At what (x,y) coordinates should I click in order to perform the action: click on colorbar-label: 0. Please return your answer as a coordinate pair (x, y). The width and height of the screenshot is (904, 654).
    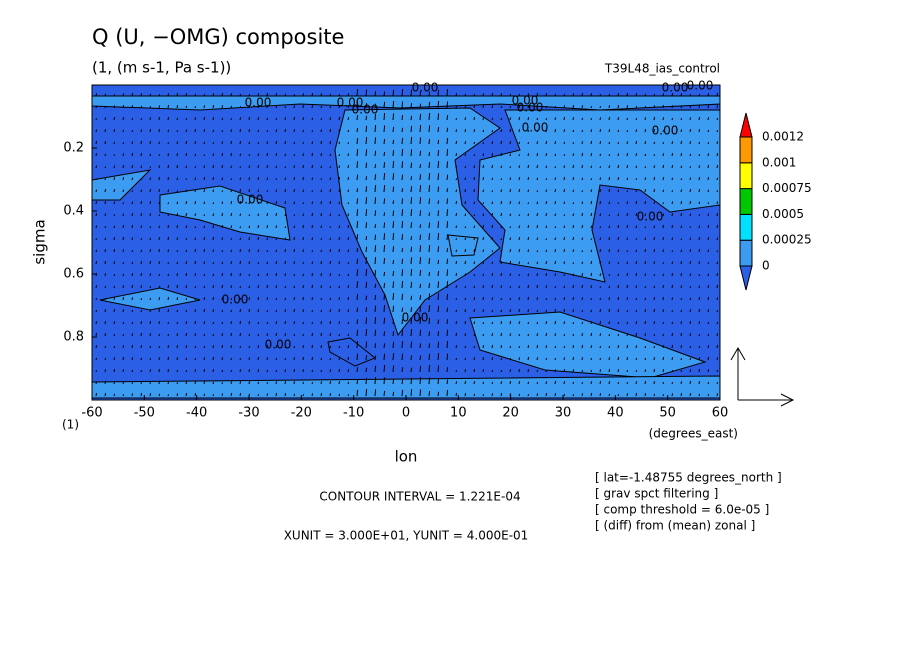
    Looking at the image, I should click on (766, 266).